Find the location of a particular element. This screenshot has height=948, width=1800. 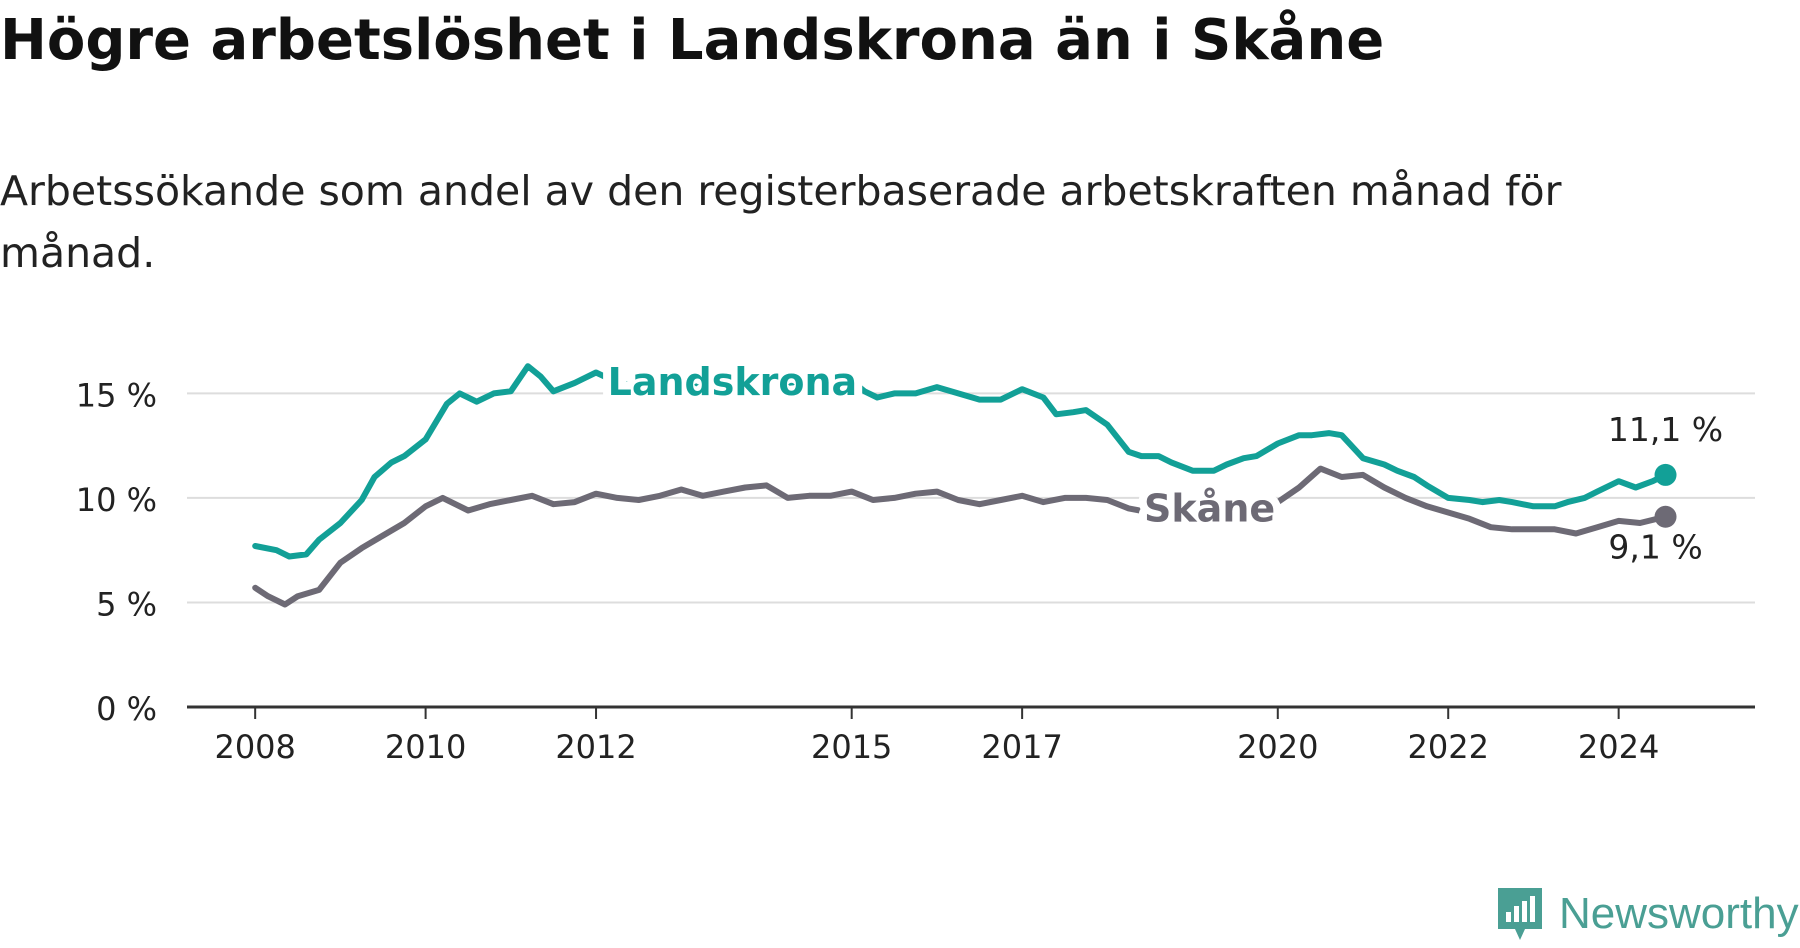

landskrona-series-label: Landskrona is located at coordinates (733, 382).